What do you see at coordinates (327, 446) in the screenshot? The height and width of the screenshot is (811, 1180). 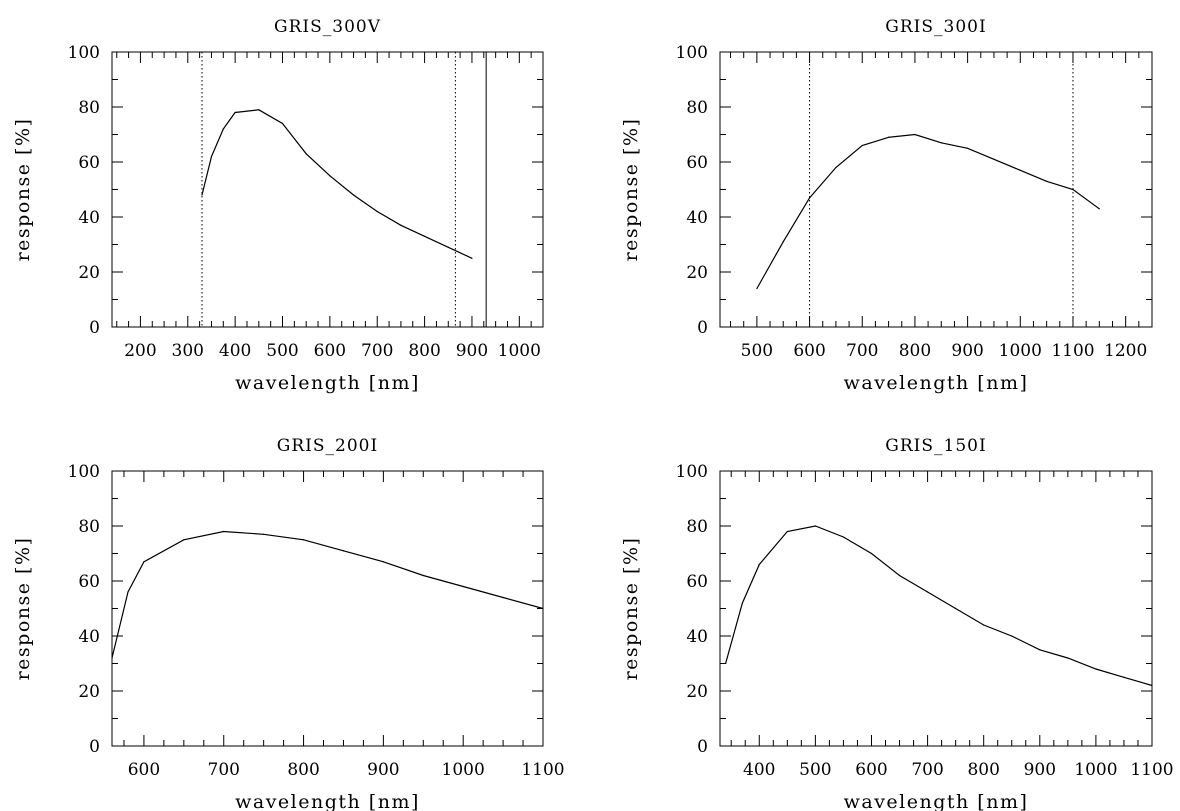 I see `chart-title: GRIS_200I` at bounding box center [327, 446].